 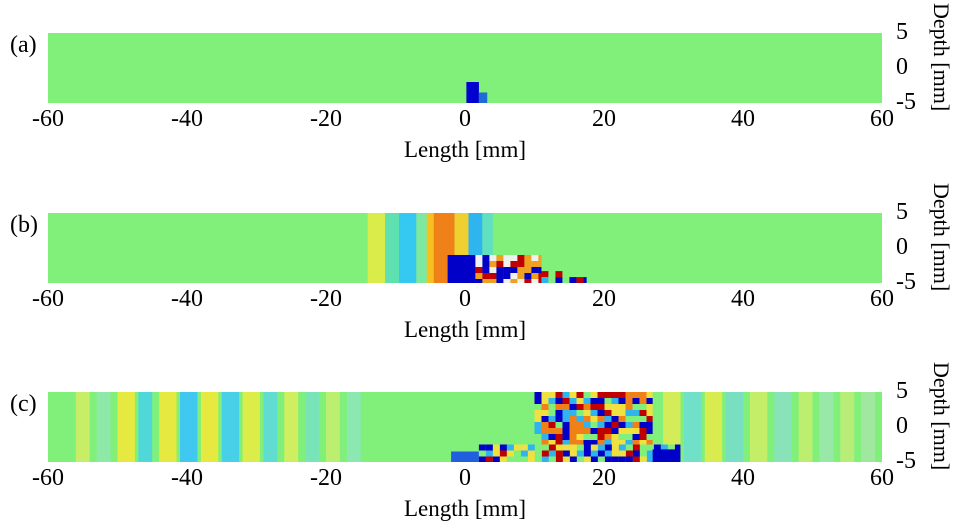 I want to click on y-tick-label: -5, so click(x=906, y=282).